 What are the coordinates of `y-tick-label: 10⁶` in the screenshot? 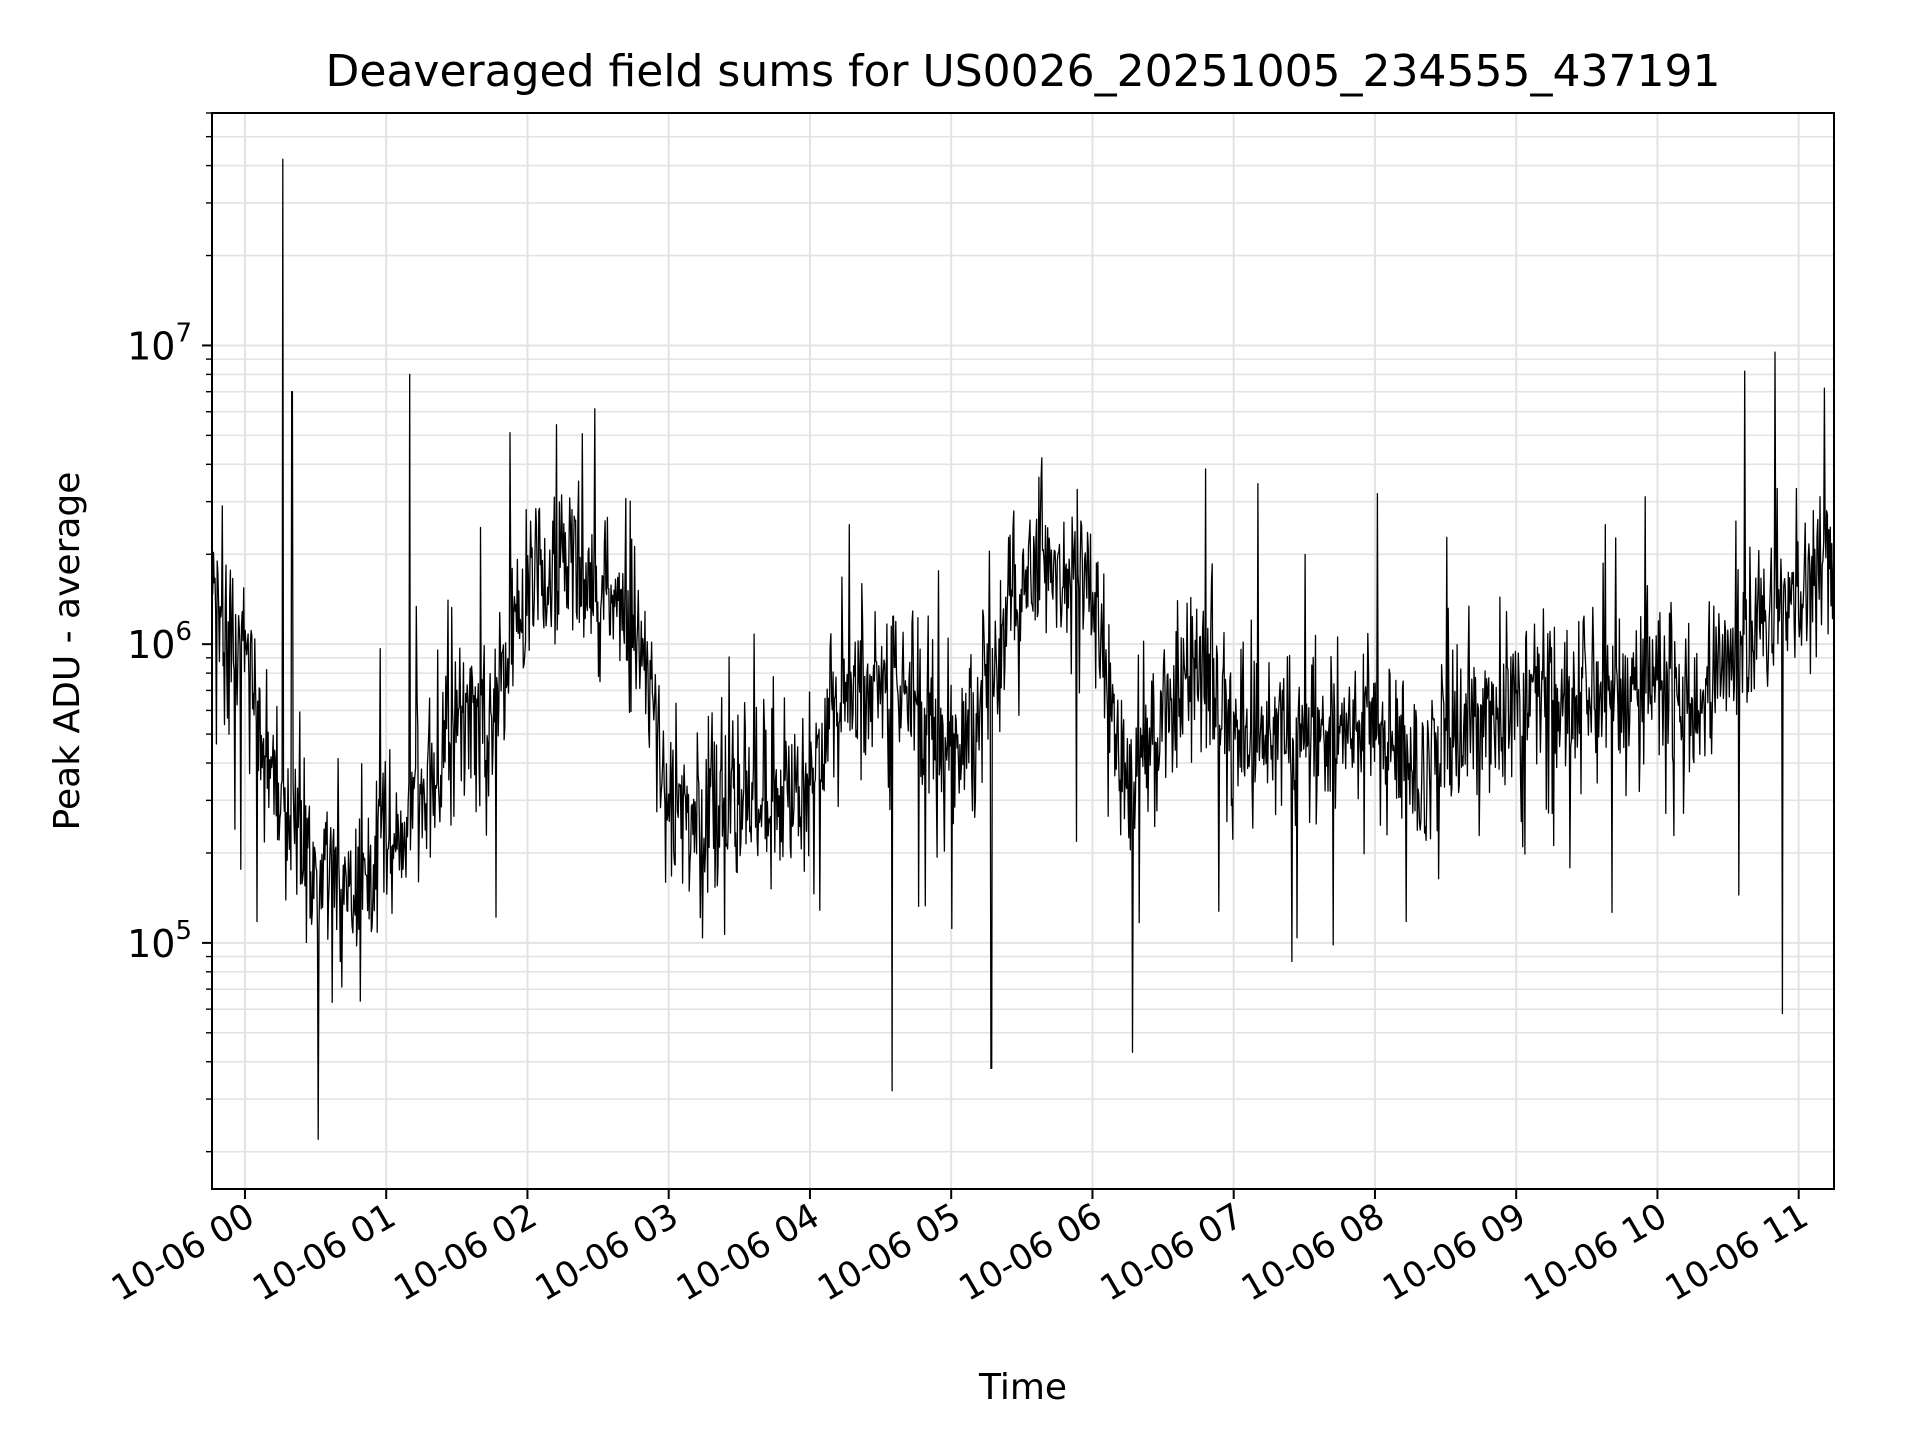 It's located at (159, 642).